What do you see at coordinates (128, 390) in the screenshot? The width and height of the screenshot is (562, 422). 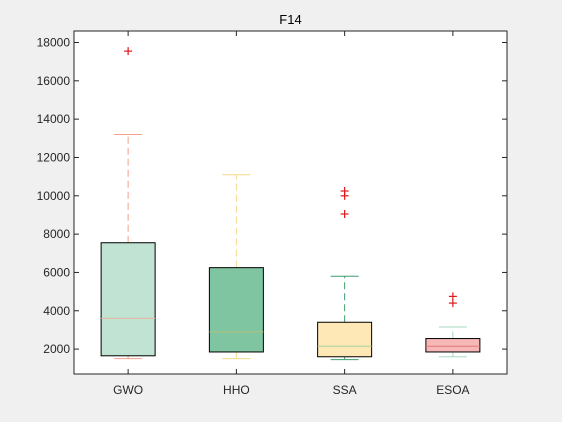 I see `x-tick-label: GWO` at bounding box center [128, 390].